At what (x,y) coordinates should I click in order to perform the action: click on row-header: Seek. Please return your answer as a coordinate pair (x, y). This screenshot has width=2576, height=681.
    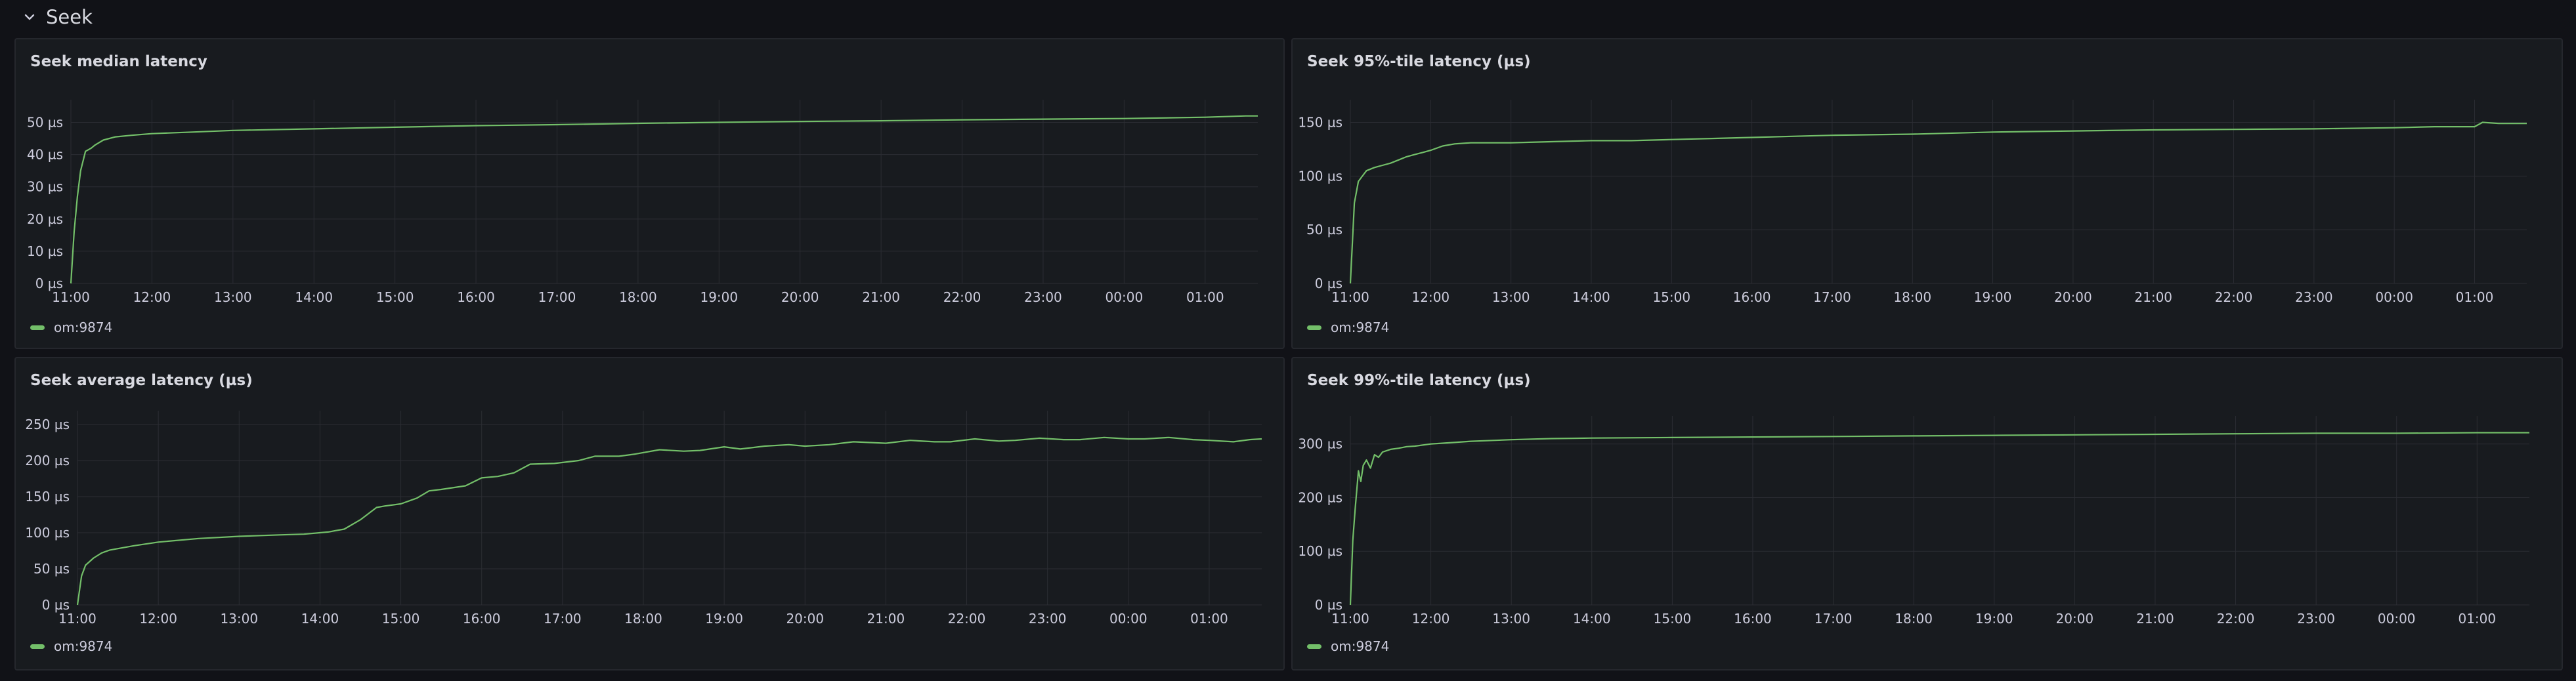
    Looking at the image, I should click on (1288, 17).